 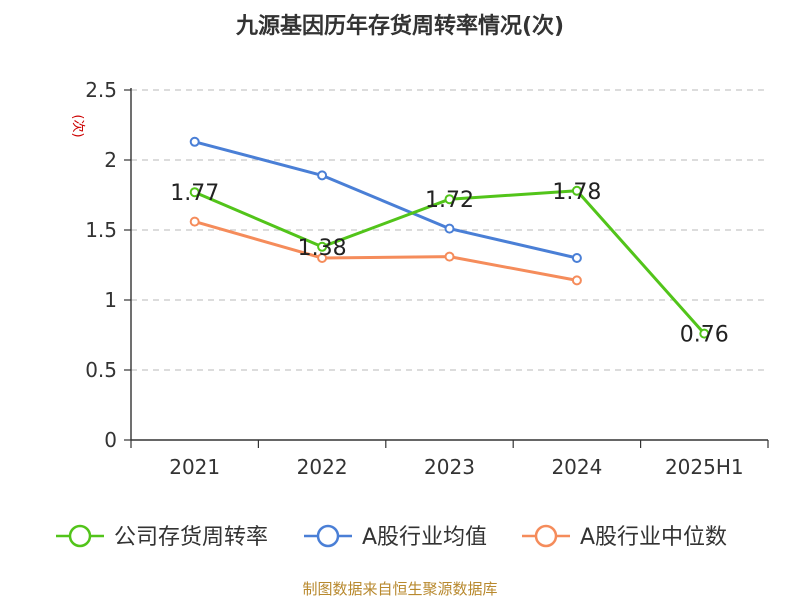 I want to click on y-tick-label: 1.5, so click(x=101, y=230).